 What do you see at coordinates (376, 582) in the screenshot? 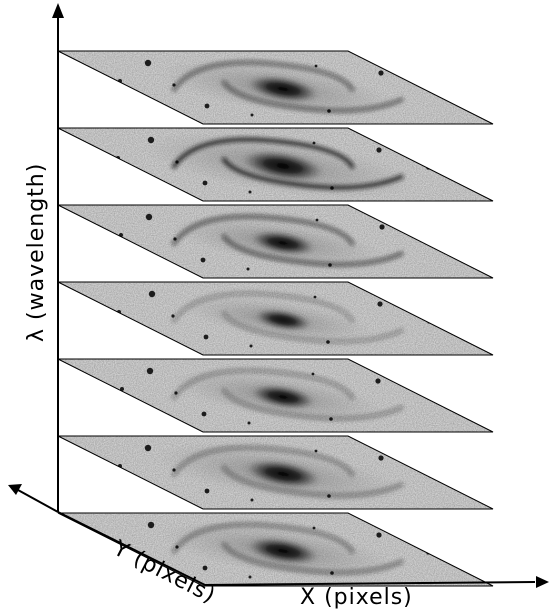
I see `x-axis` at bounding box center [376, 582].